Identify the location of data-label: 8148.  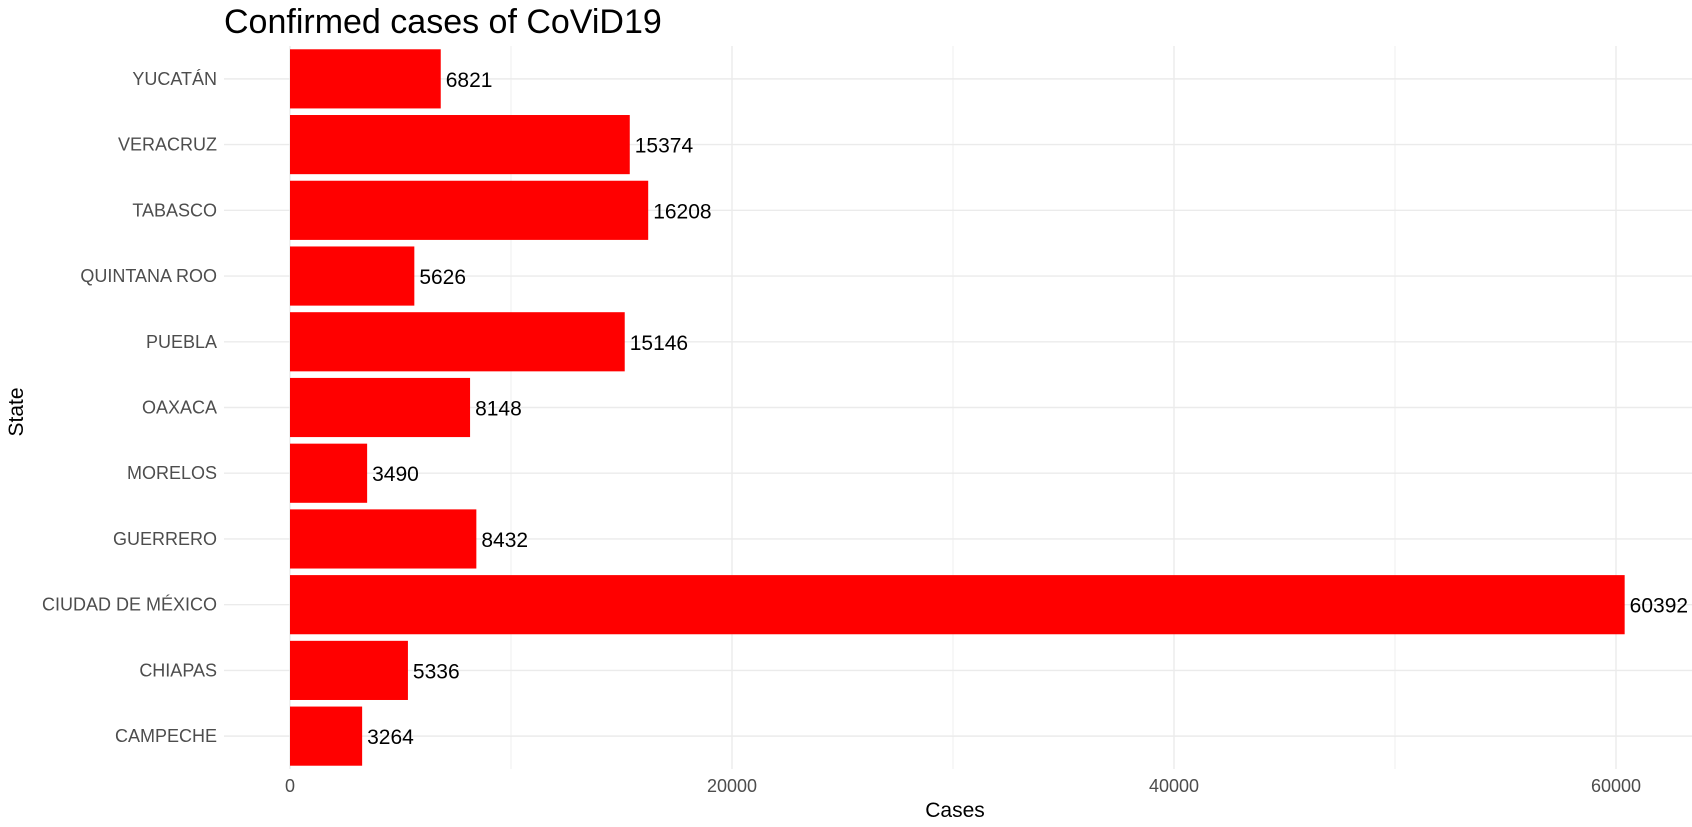
(498, 409).